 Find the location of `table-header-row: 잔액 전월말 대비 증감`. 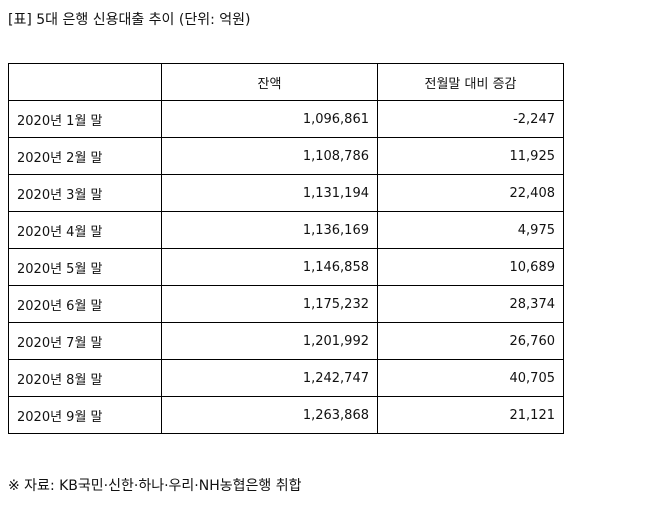

table-header-row: 잔액 전월말 대비 증감 is located at coordinates (286, 82).